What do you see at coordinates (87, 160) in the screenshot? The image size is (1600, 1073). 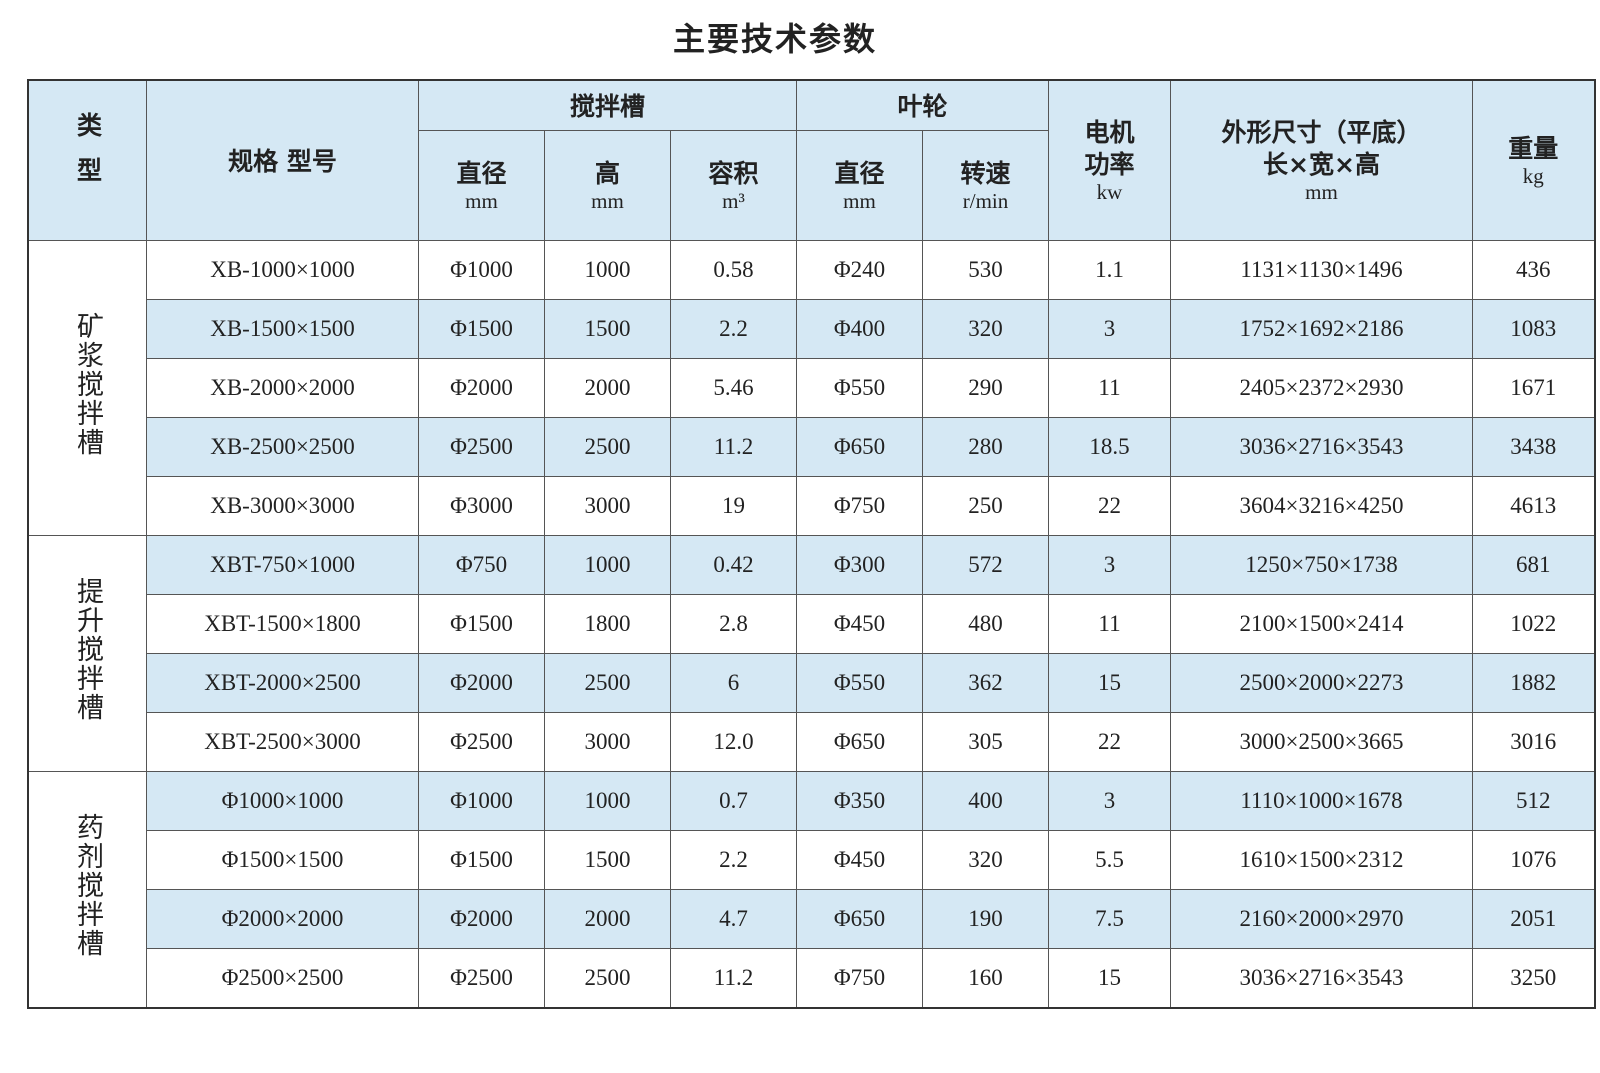 I see `header-cell: 类型` at bounding box center [87, 160].